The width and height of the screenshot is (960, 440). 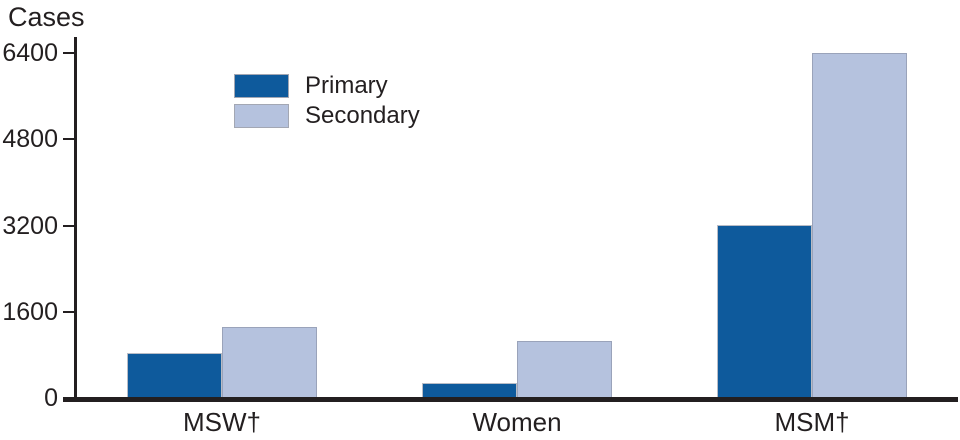 I want to click on secondary-legend-swatch-icon, so click(x=261, y=116).